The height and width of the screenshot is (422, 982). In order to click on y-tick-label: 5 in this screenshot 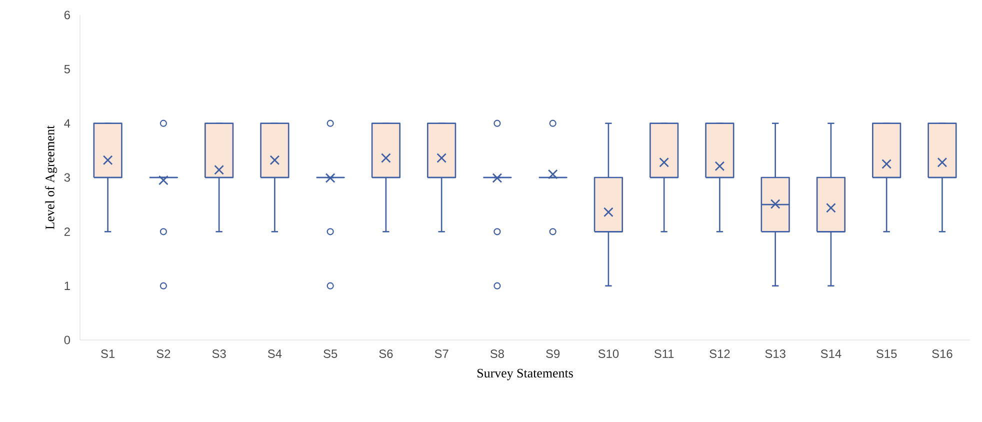, I will do `click(67, 69)`.